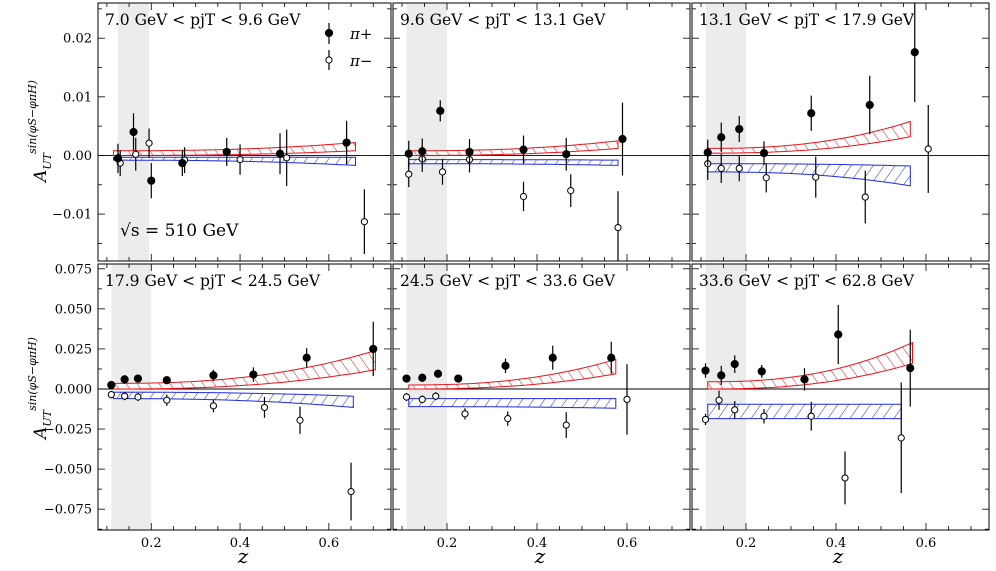 Image resolution: width=996 pixels, height=571 pixels. Describe the element at coordinates (508, 281) in the screenshot. I see `panel-title: 24.5 GeV < pjT < 33.6 GeV` at that location.